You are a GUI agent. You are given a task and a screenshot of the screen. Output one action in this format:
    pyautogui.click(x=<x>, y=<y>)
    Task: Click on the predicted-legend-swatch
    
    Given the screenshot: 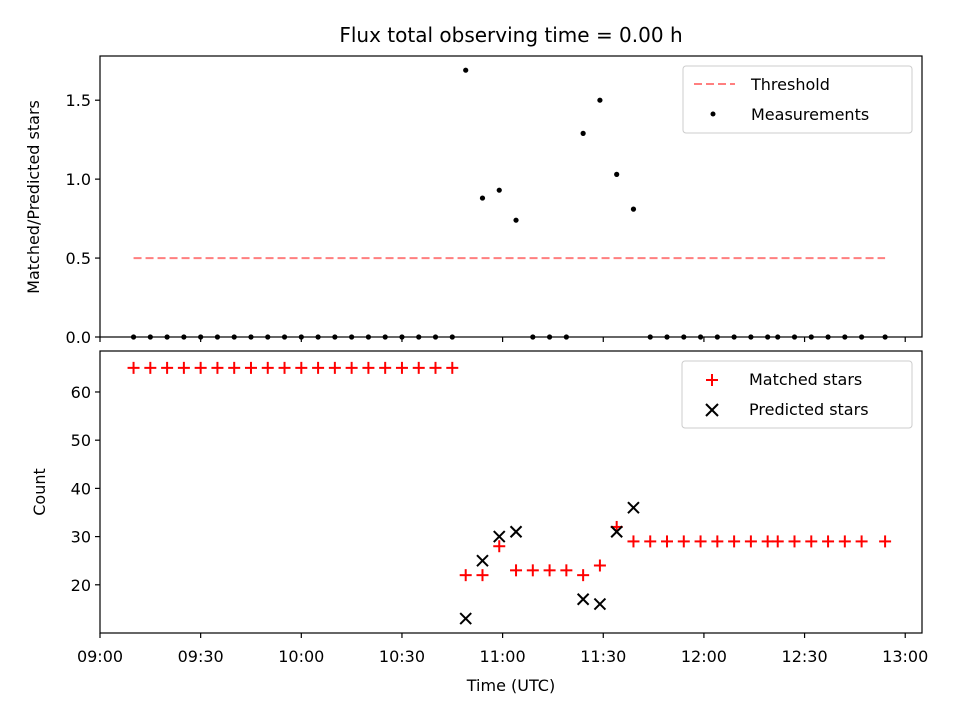 What is the action you would take?
    pyautogui.click(x=712, y=410)
    